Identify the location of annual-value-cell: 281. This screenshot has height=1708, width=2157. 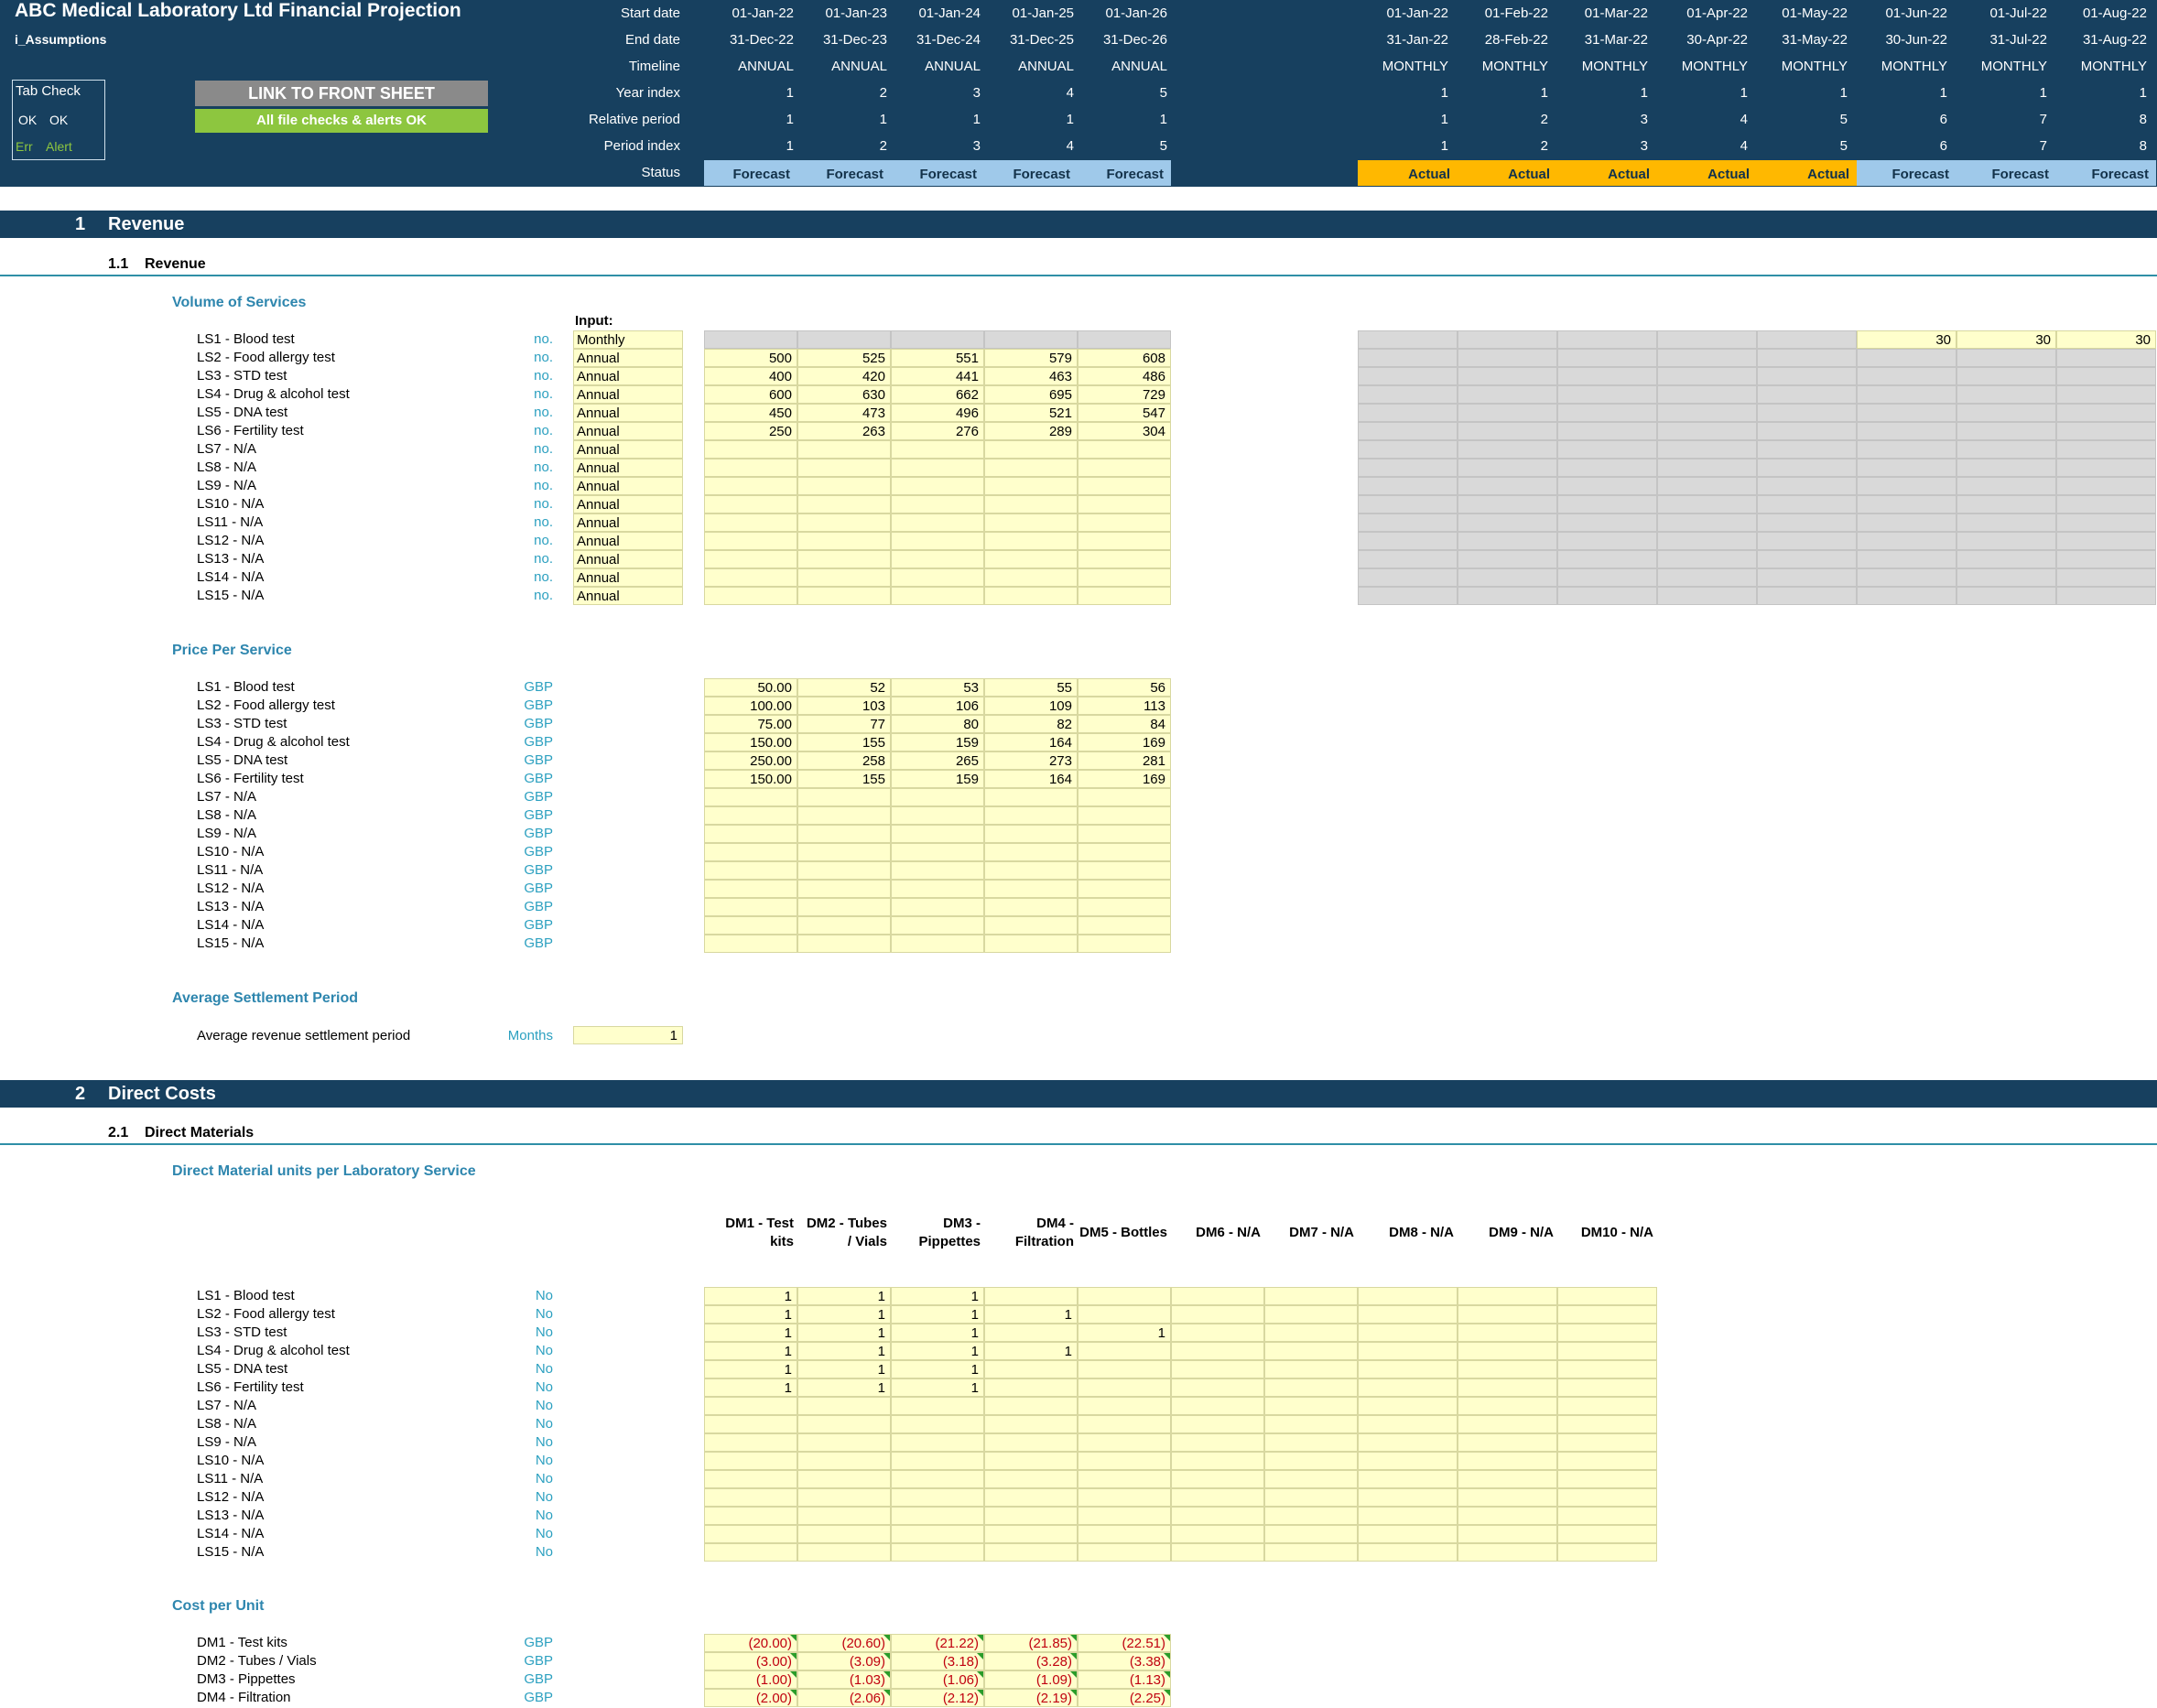
(1124, 760).